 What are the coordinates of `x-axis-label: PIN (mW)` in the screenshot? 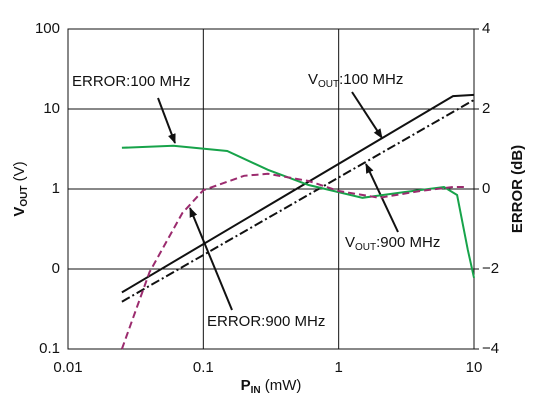 It's located at (271, 386).